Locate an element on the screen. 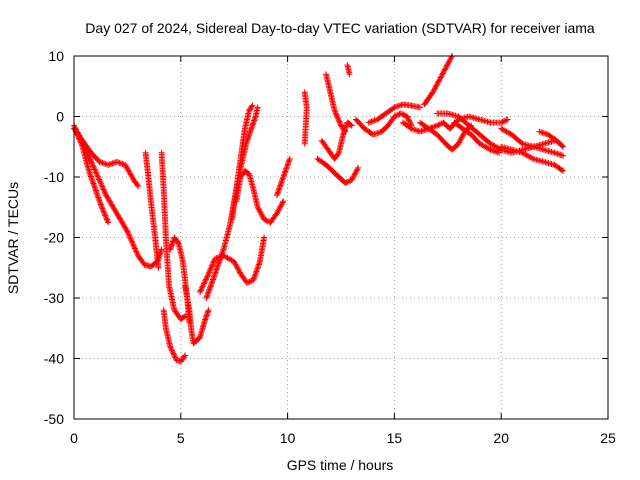  y-tick-label: 0 is located at coordinates (60, 117).